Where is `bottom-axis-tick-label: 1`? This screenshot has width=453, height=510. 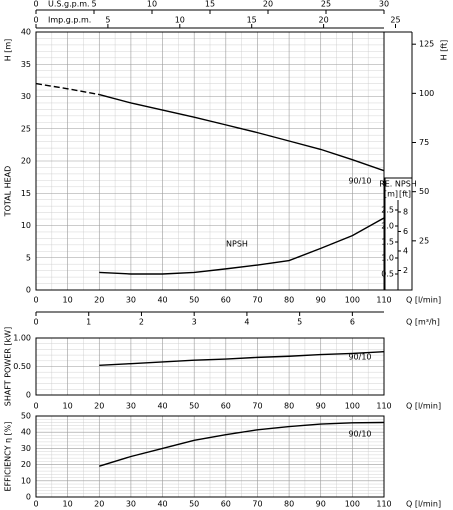
bottom-axis-tick-label: 1 is located at coordinates (88, 322).